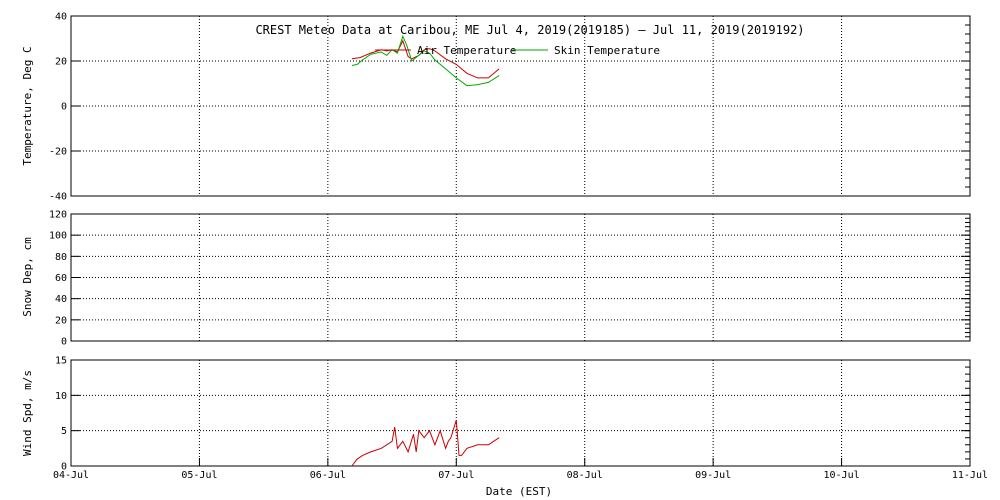 The image size is (1000, 500). What do you see at coordinates (466, 50) in the screenshot?
I see `legend-label: Air Temperature` at bounding box center [466, 50].